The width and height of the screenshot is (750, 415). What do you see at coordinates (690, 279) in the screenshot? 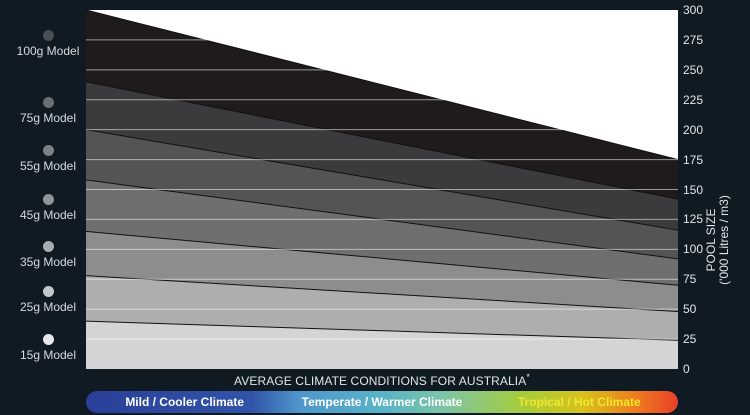
I see `y-tick-label: 75` at bounding box center [690, 279].